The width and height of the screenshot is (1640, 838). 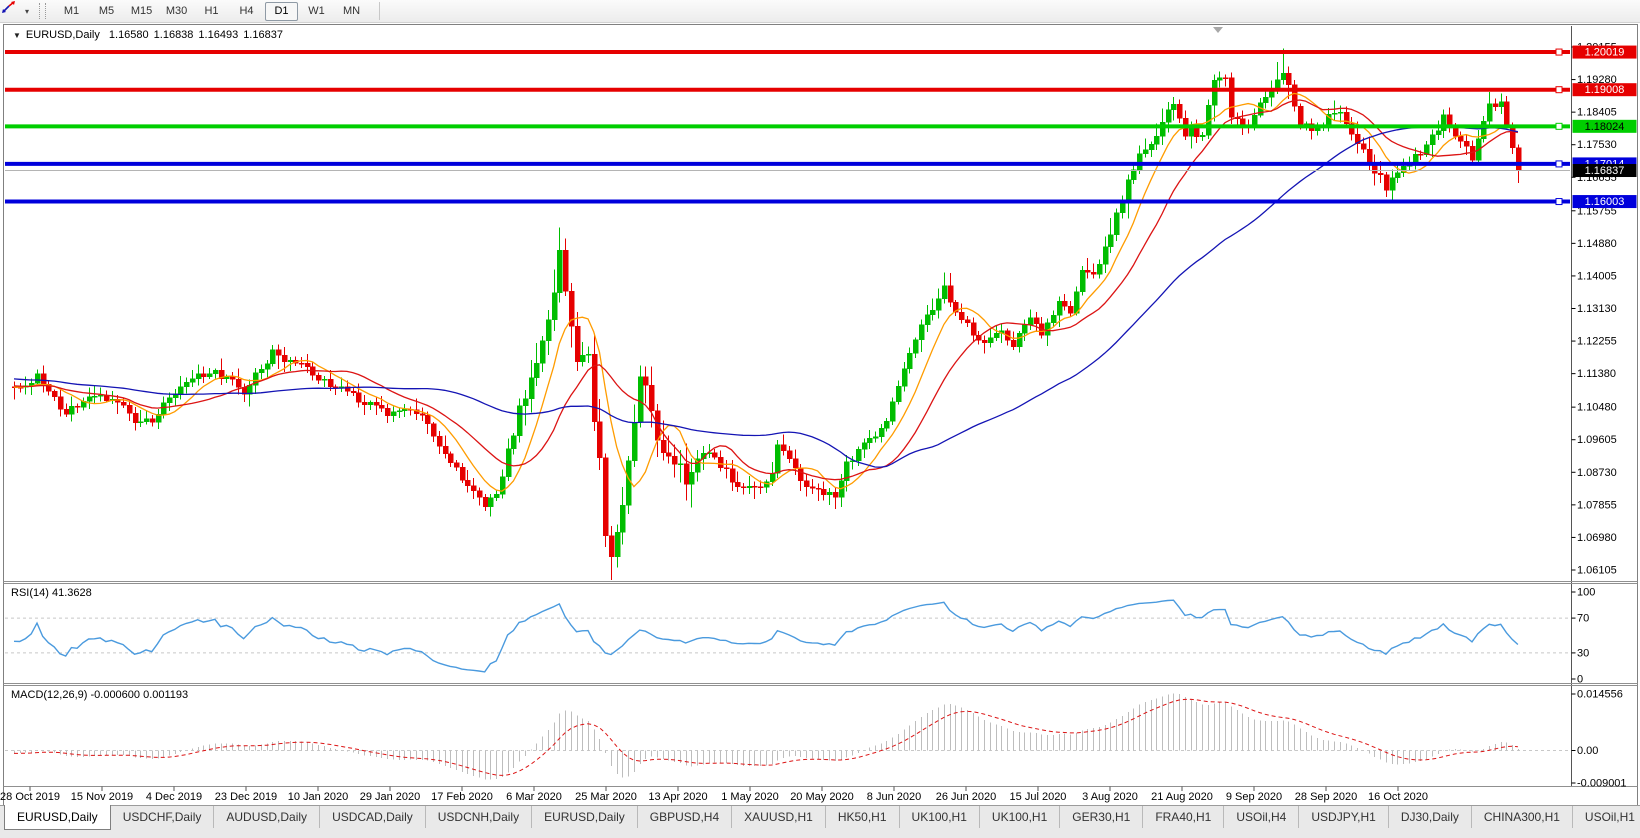 I want to click on svg-text: 0, so click(x=1580, y=680).